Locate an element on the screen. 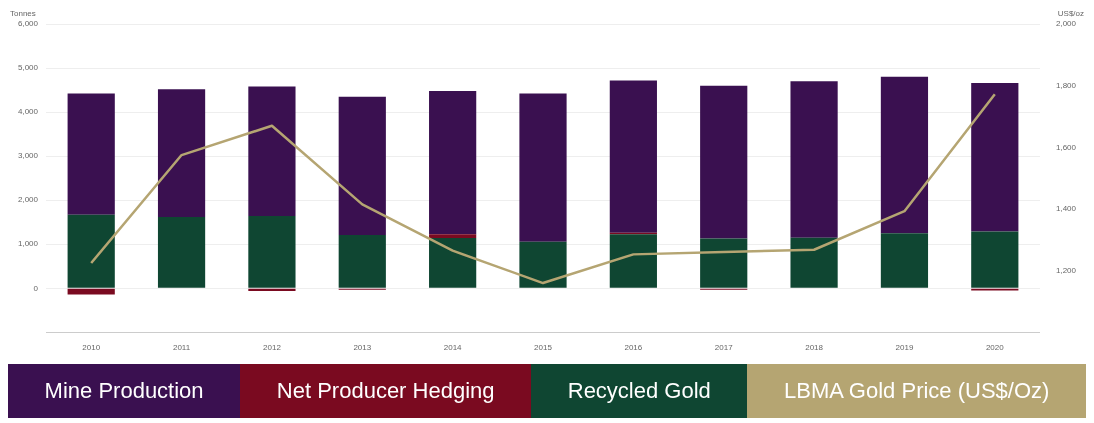 Image resolution: width=1094 pixels, height=423 pixels. x-tick-label: 2016 is located at coordinates (633, 348).